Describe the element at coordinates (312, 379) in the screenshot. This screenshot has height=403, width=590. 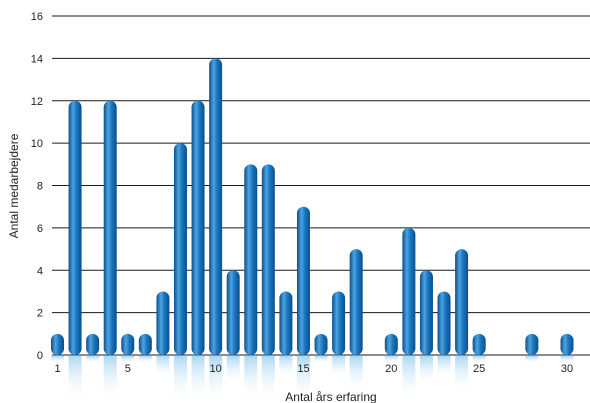
I see `bar-reflections` at that location.